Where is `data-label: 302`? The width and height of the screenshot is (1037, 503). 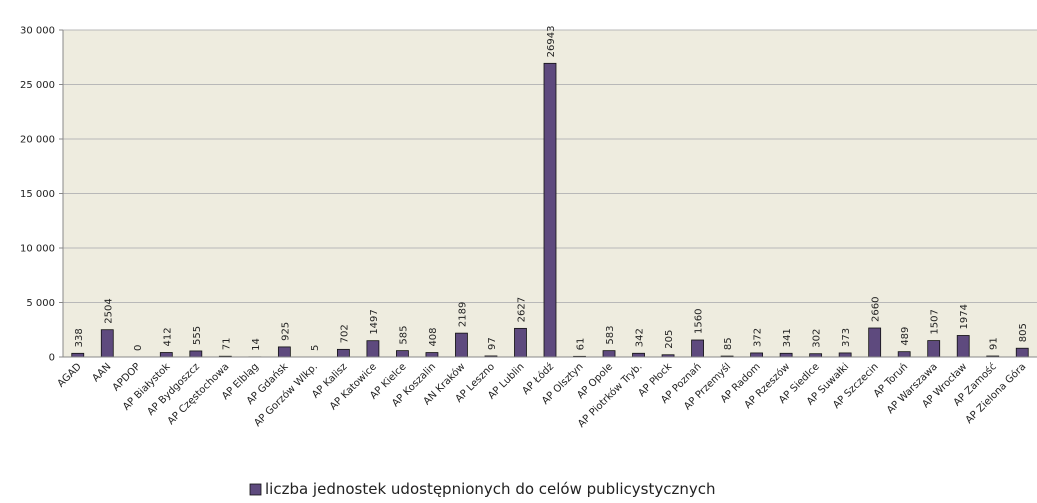
data-label: 302 is located at coordinates (817, 338).